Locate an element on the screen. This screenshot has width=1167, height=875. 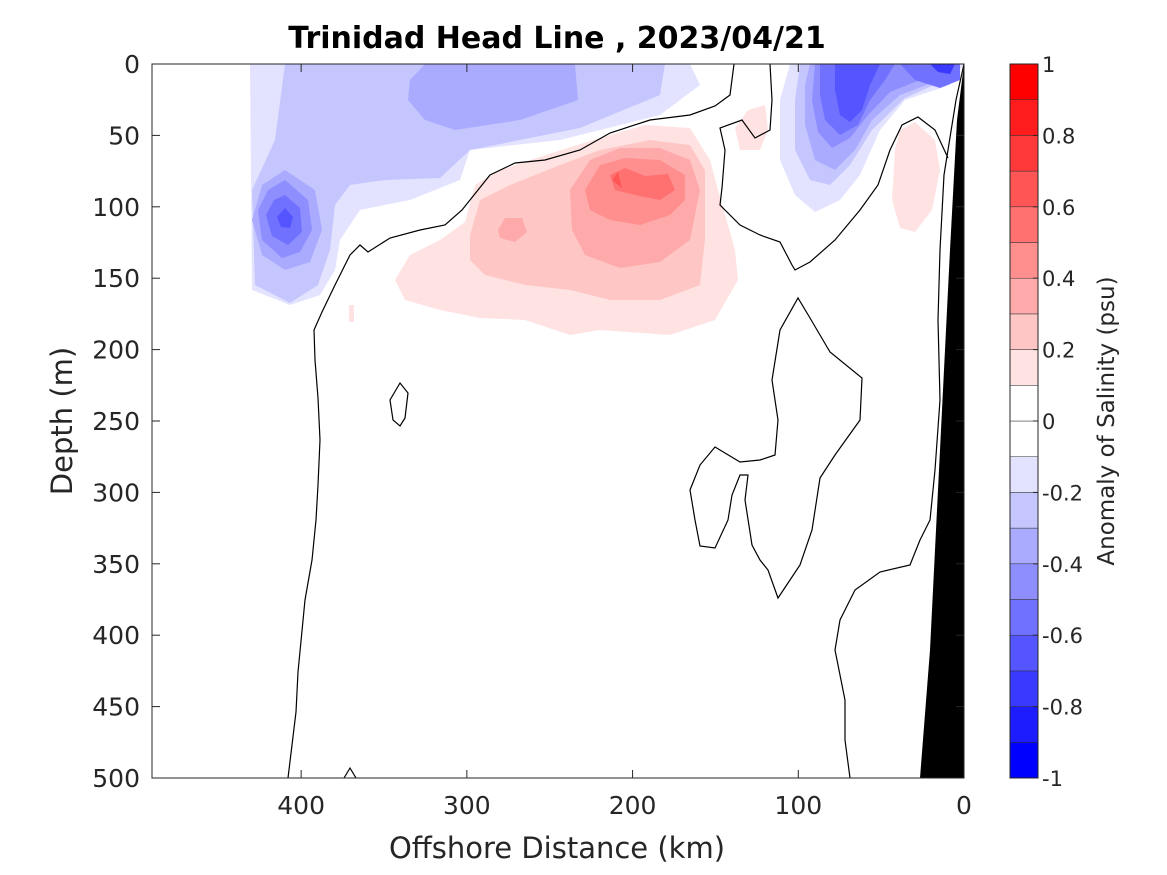
y-tick-label: 450 is located at coordinates (116, 707).